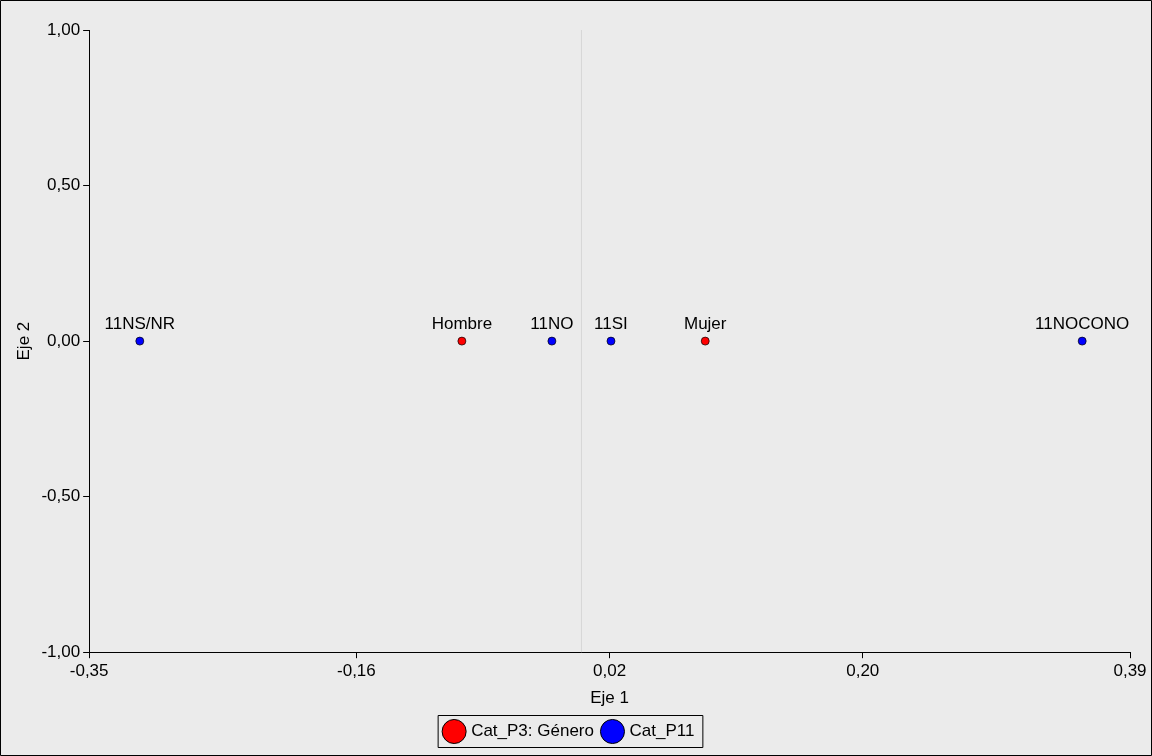 This screenshot has width=1152, height=756. I want to click on x-tick-label: -0,35, so click(89, 671).